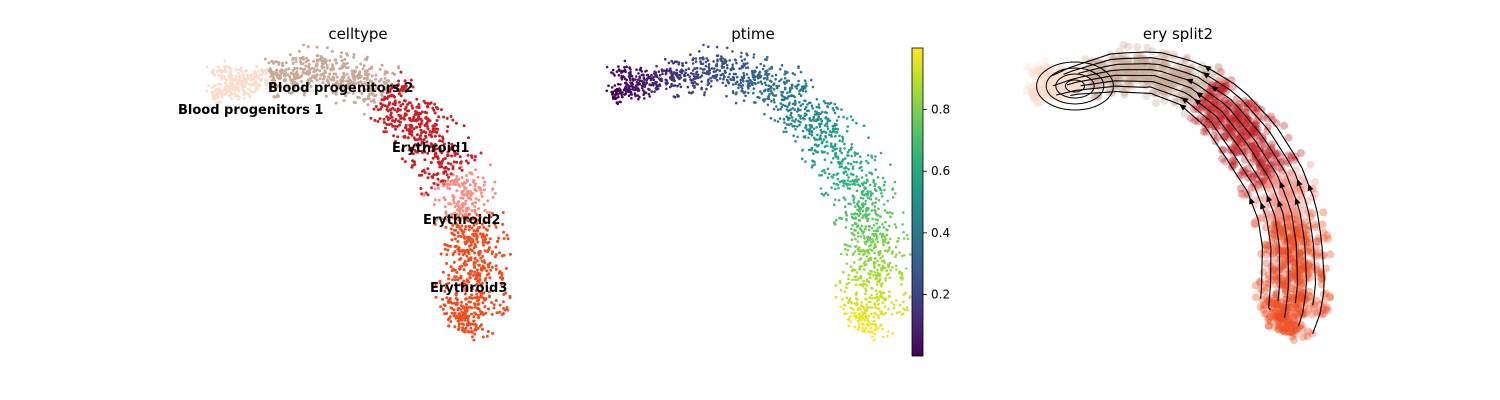 This screenshot has width=1500, height=400. I want to click on colorbar-tick-label: 0.2, so click(940, 294).